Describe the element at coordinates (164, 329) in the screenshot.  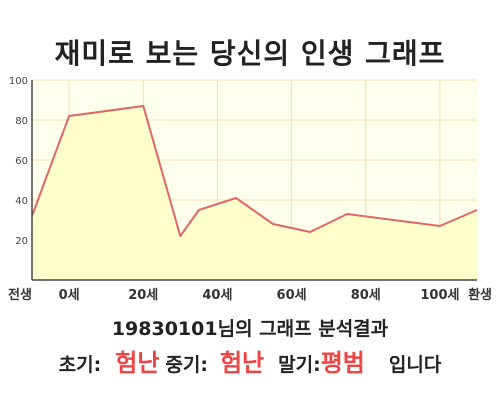
I see `birth-date: 19830101` at that location.